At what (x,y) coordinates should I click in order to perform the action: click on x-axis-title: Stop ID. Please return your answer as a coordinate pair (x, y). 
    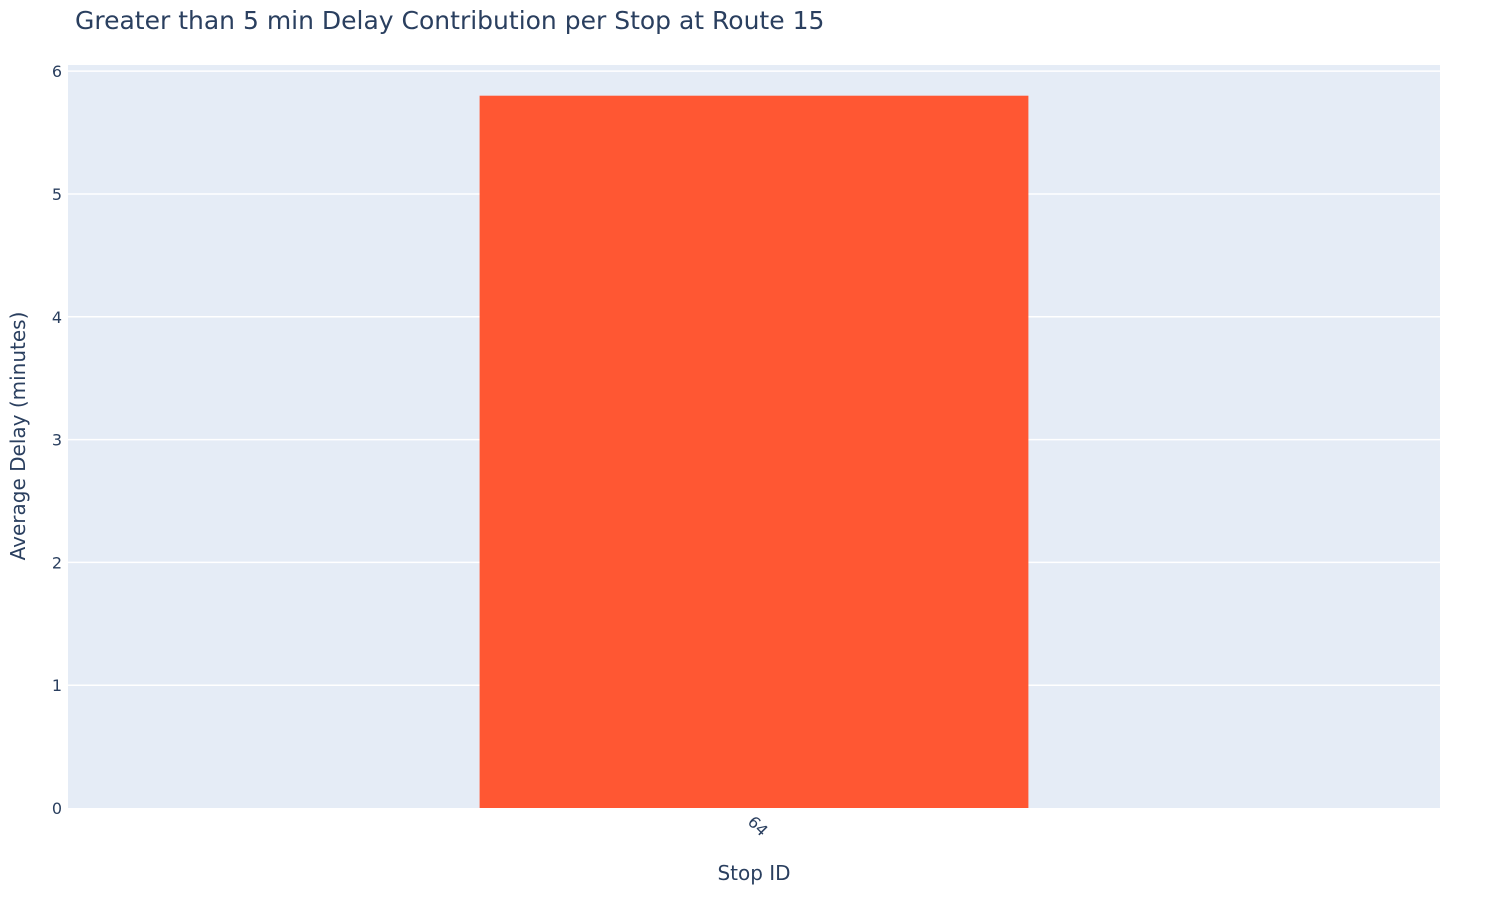
    Looking at the image, I should click on (753, 873).